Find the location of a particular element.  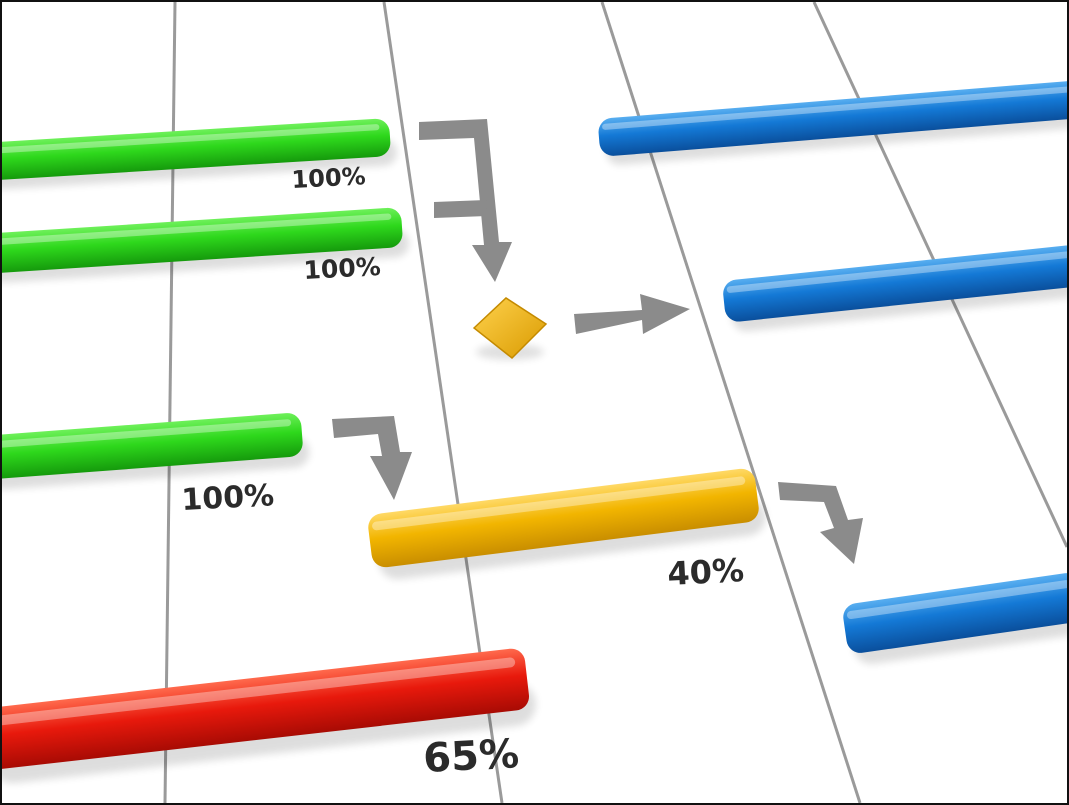

task-bar-critical is located at coordinates (270, 717).